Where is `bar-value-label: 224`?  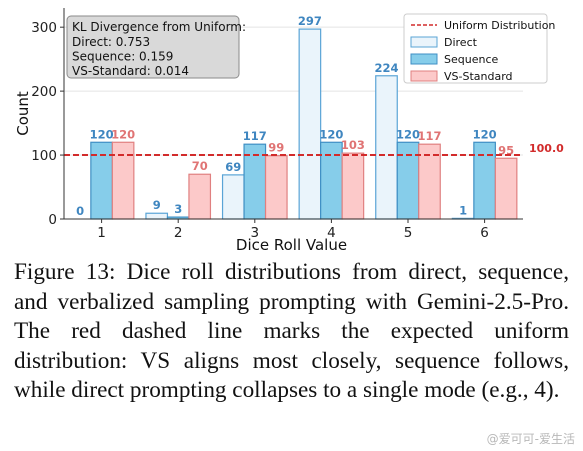
bar-value-label: 224 is located at coordinates (386, 68).